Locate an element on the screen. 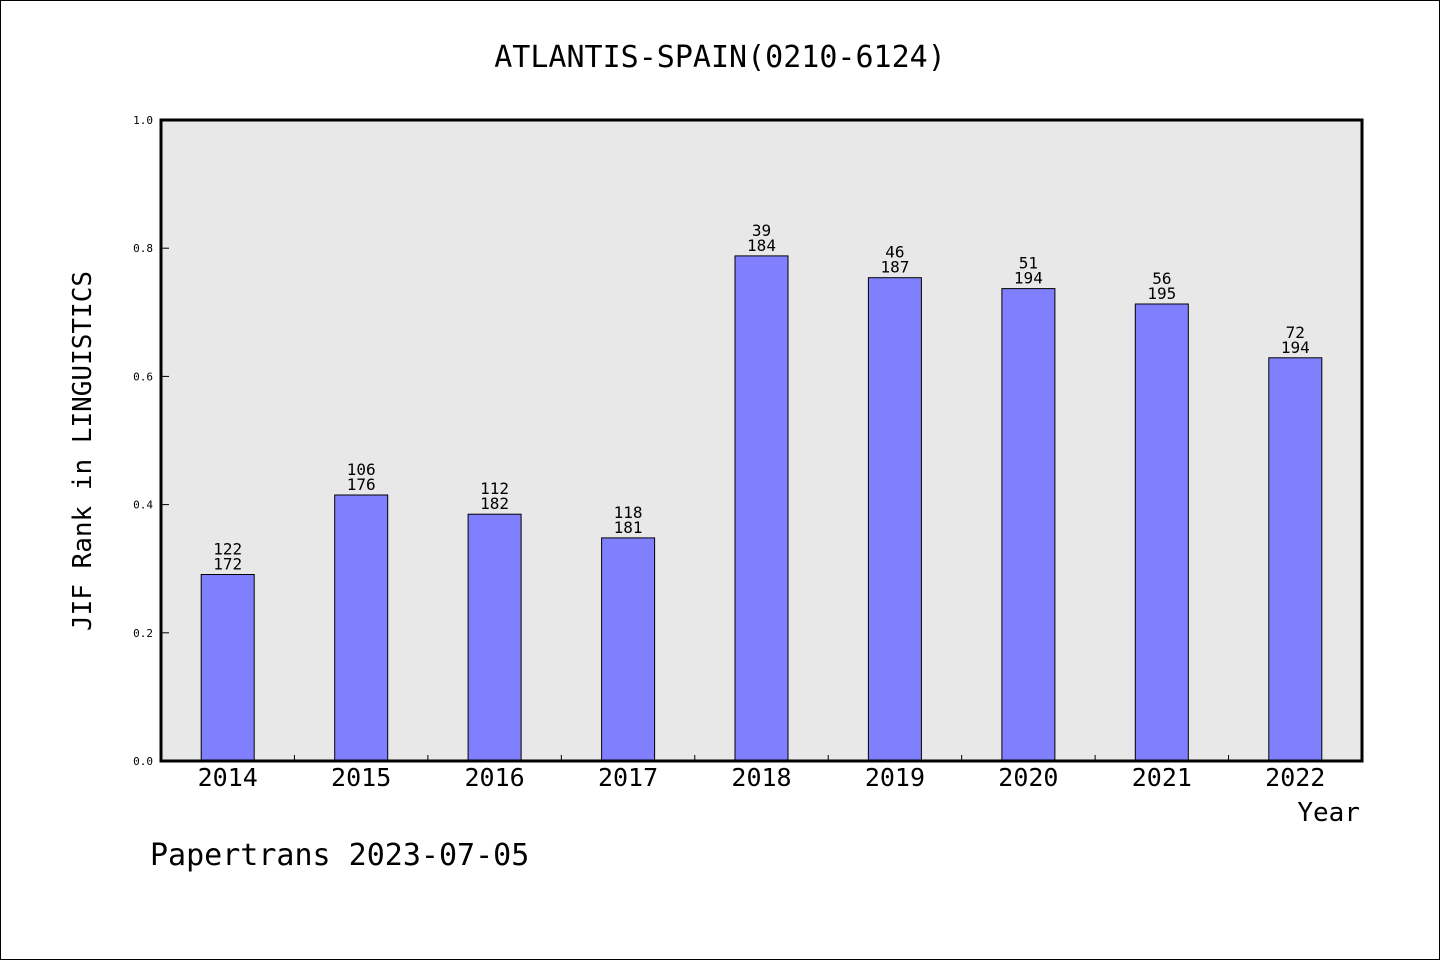 This screenshot has height=964, width=1440. bar-rank-label-2022: 72 is located at coordinates (1295, 332).